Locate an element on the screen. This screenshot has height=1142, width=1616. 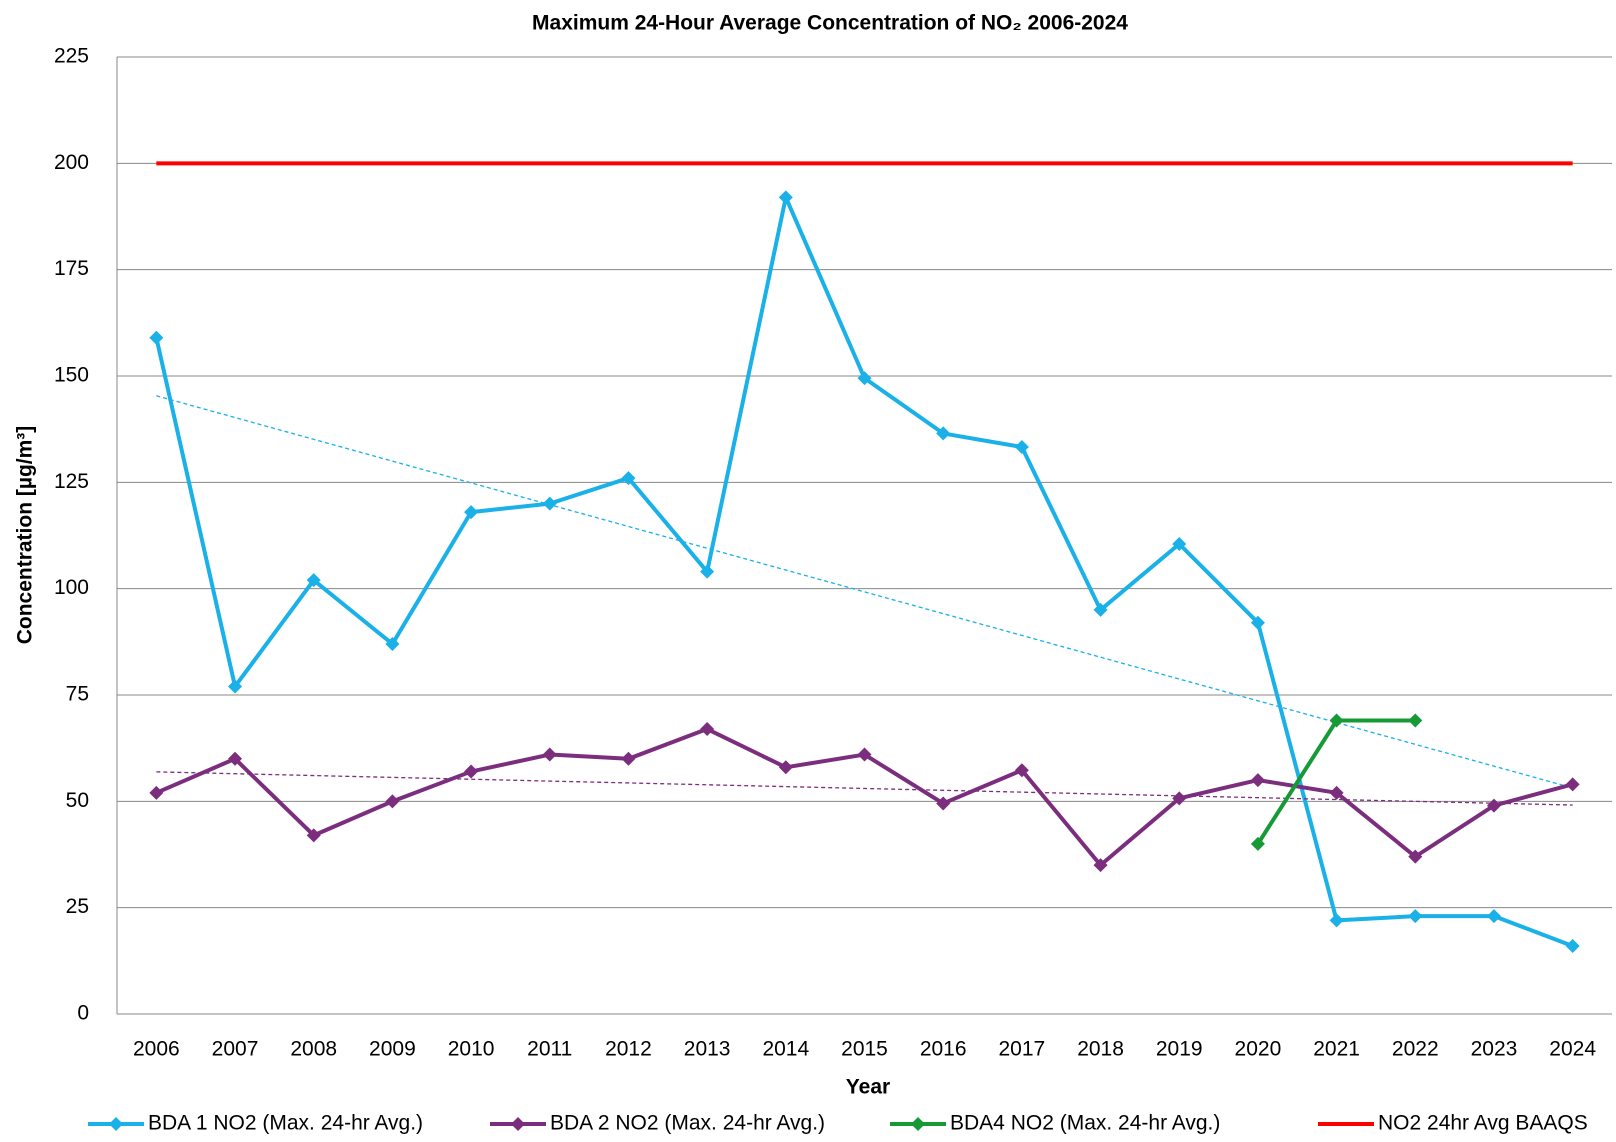
y-tick-label: 75 is located at coordinates (77, 694).